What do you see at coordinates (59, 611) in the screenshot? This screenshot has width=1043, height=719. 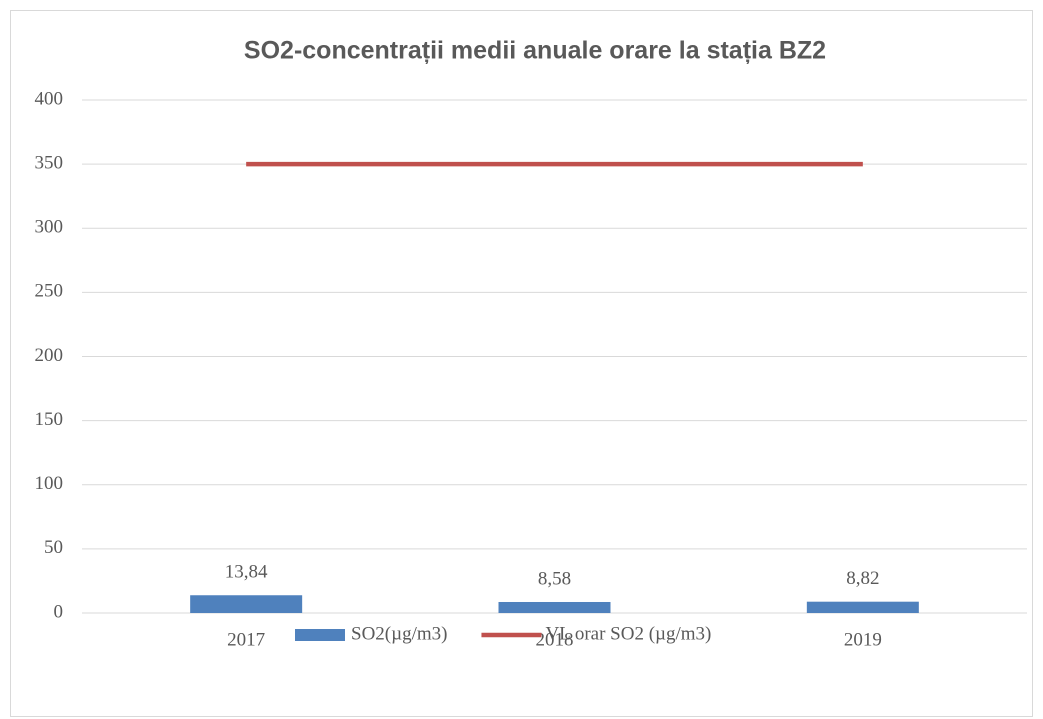 I see `y-tick-label: 0` at bounding box center [59, 611].